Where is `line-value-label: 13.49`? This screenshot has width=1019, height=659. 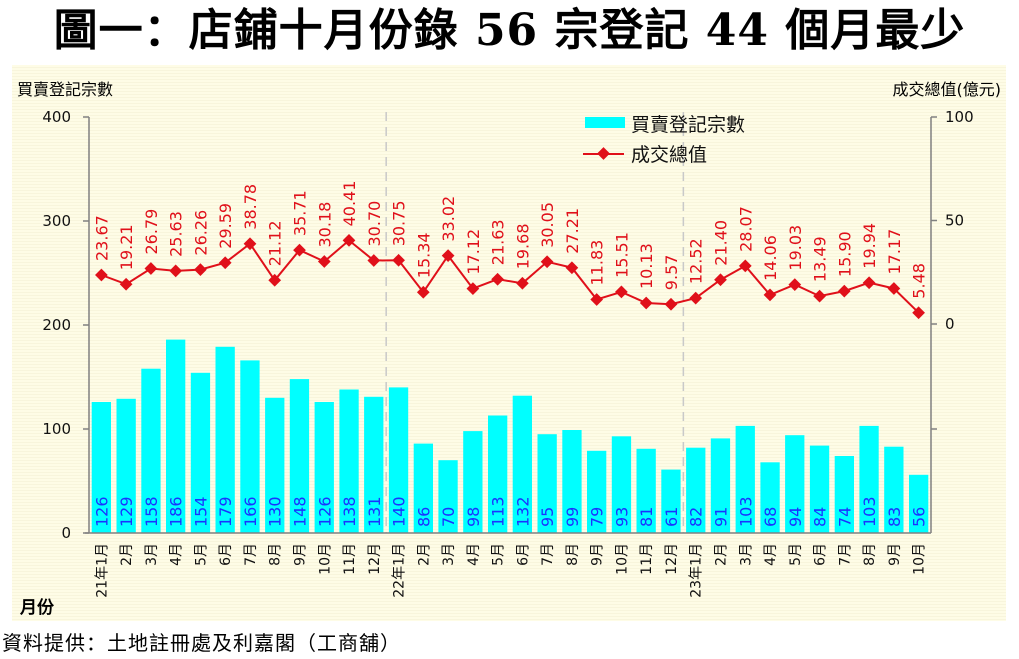 line-value-label: 13.49 is located at coordinates (820, 259).